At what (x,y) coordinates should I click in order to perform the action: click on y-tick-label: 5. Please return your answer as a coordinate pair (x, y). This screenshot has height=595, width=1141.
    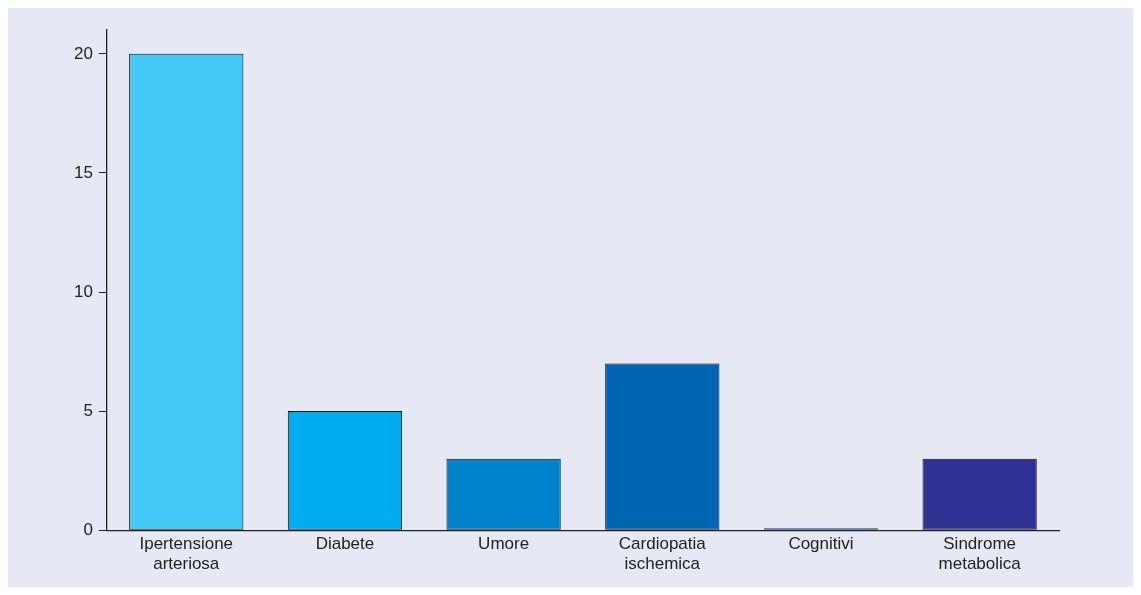
    Looking at the image, I should click on (88, 410).